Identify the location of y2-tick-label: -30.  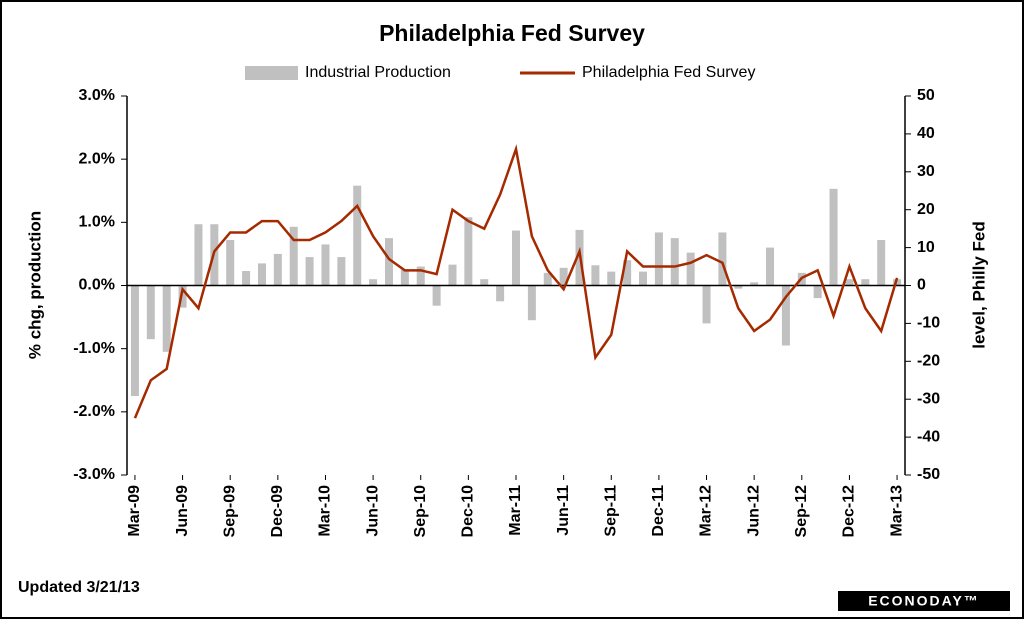
(928, 398).